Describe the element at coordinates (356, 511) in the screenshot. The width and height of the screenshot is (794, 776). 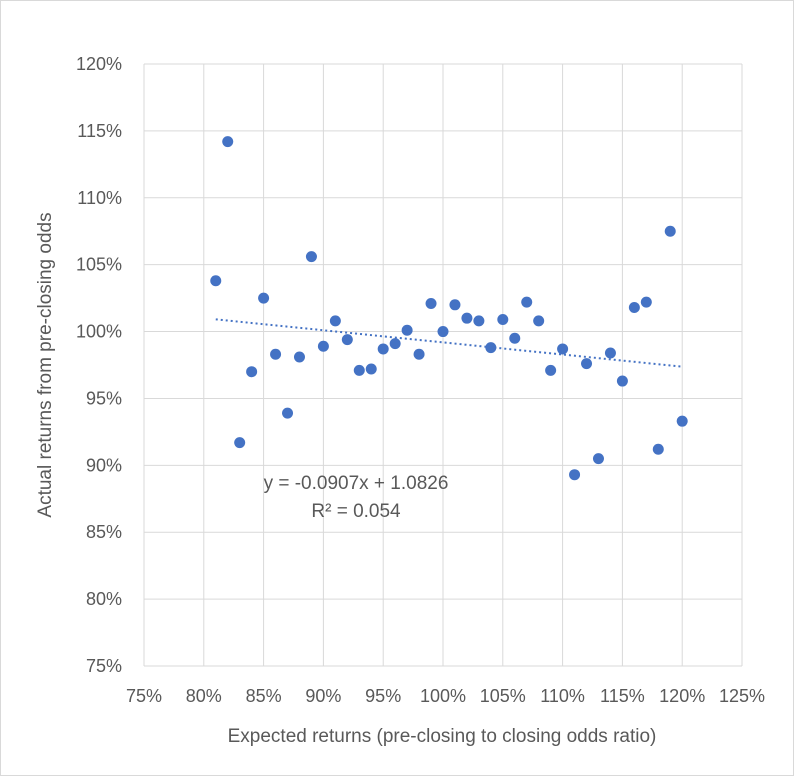
I see `trendline-r-squared: R² = 0.054` at that location.